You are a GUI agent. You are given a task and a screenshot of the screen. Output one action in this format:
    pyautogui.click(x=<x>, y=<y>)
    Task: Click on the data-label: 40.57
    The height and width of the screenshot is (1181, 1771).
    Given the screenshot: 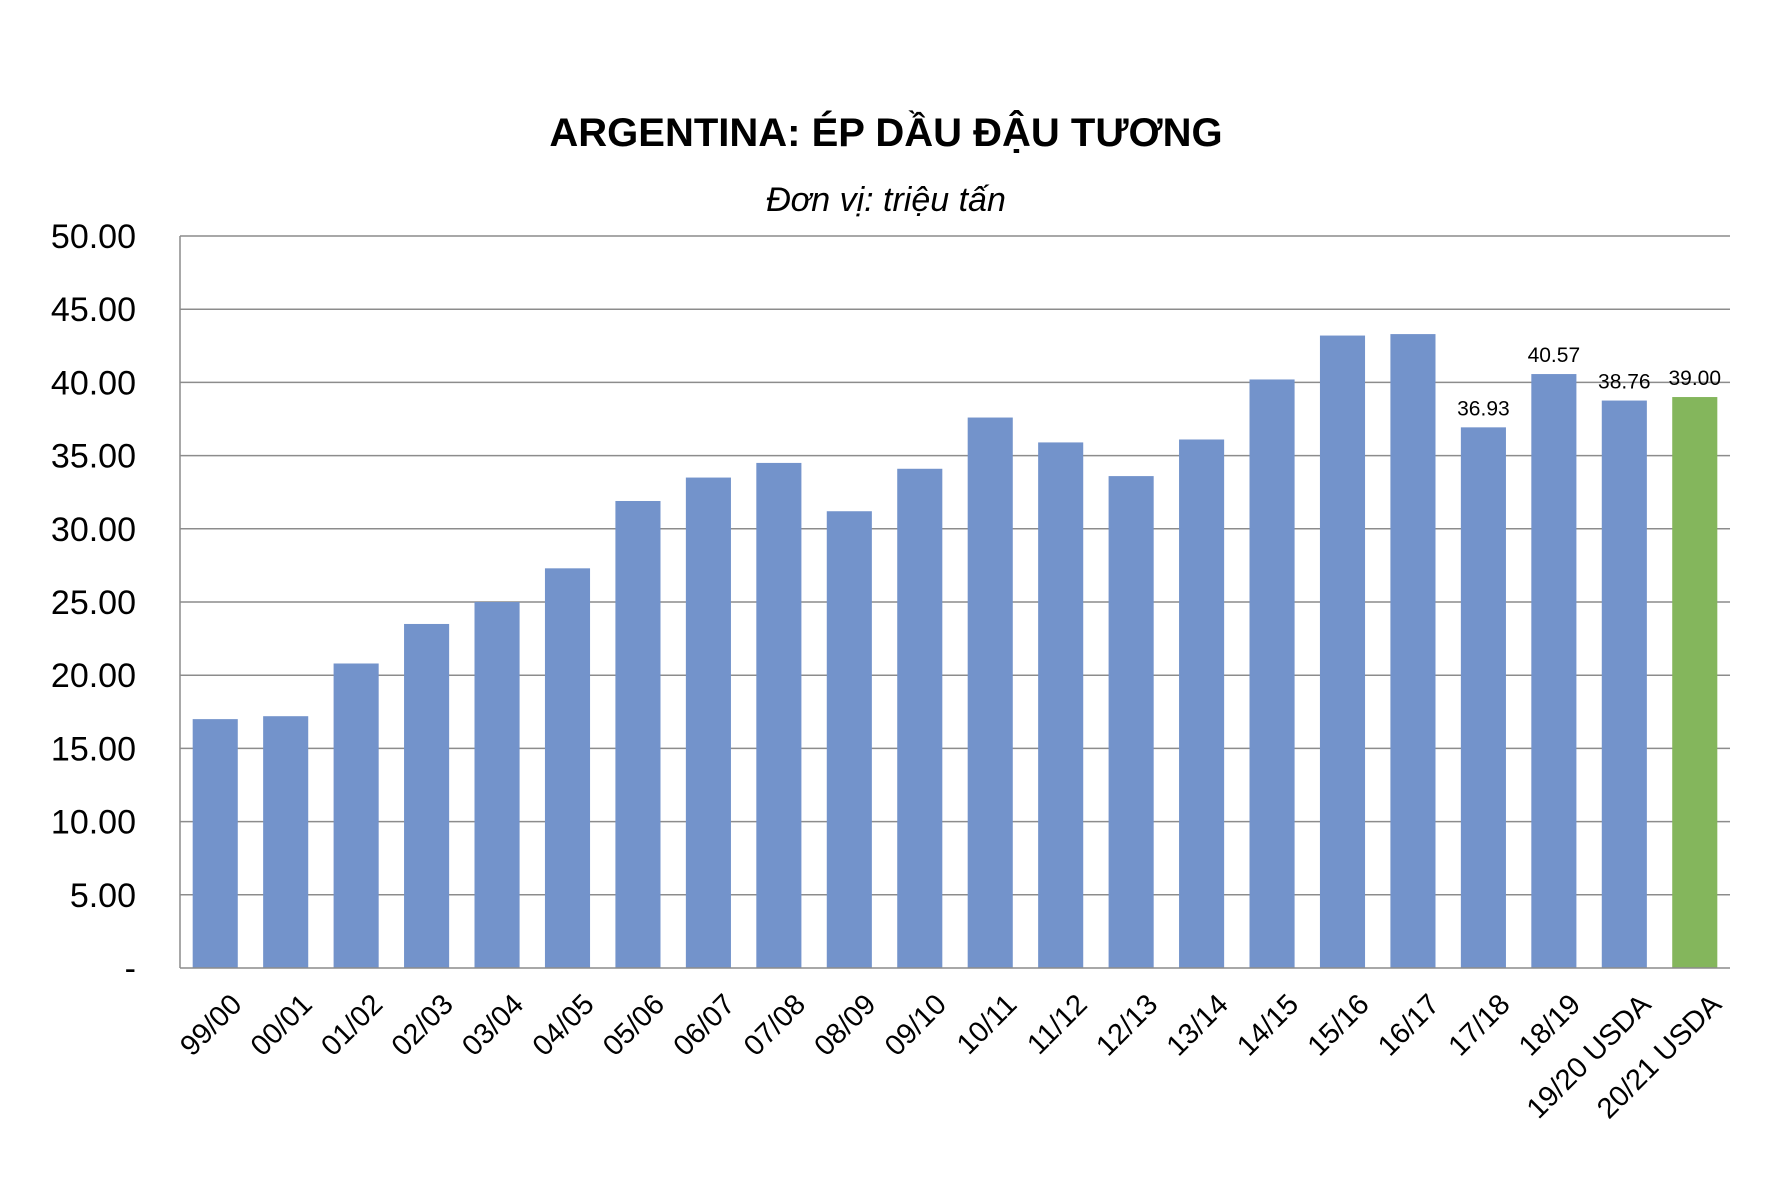 What is the action you would take?
    pyautogui.click(x=1554, y=355)
    